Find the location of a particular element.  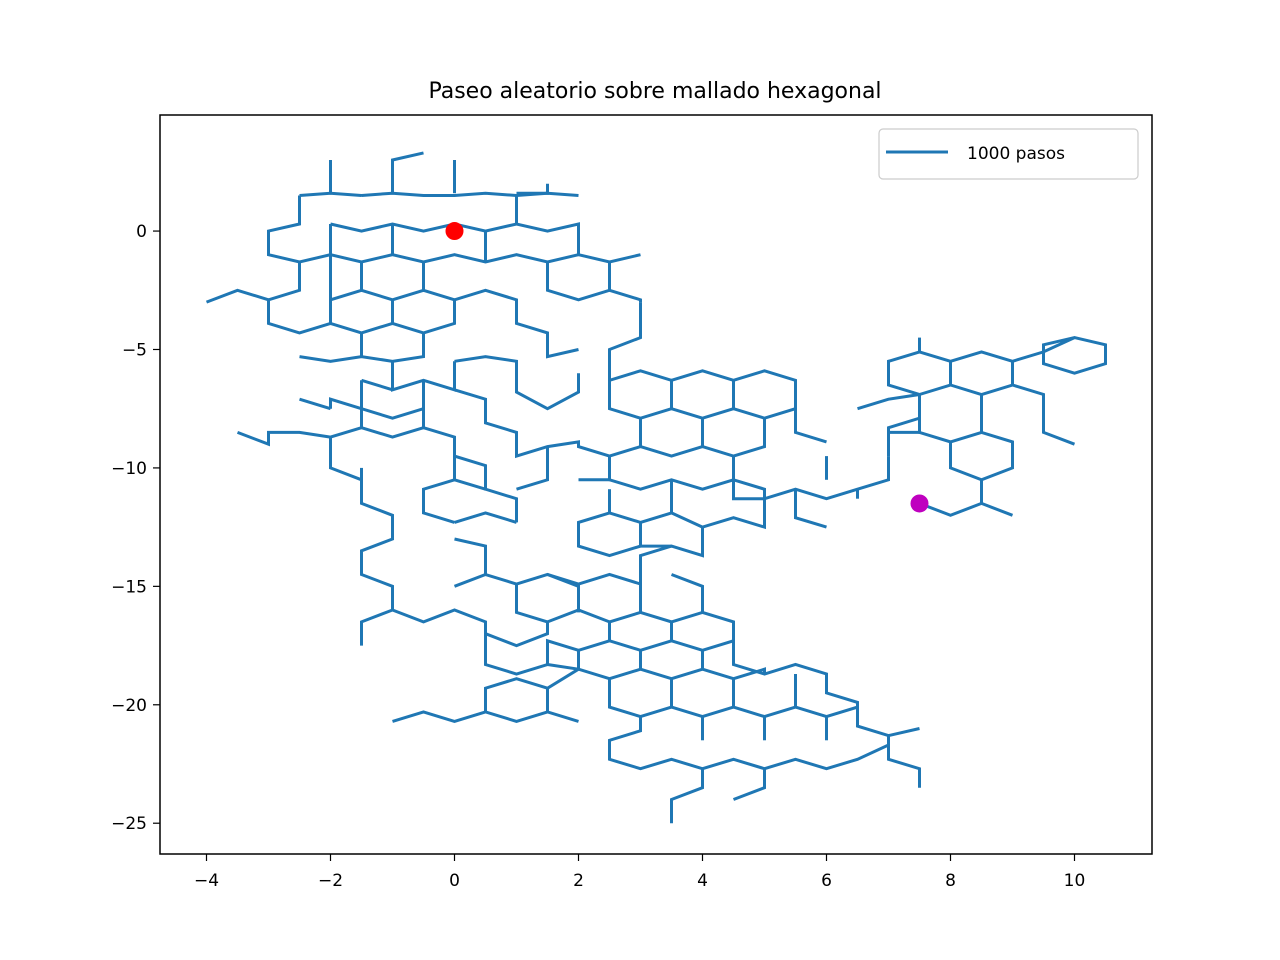

x-tick-label: 0 is located at coordinates (454, 881).